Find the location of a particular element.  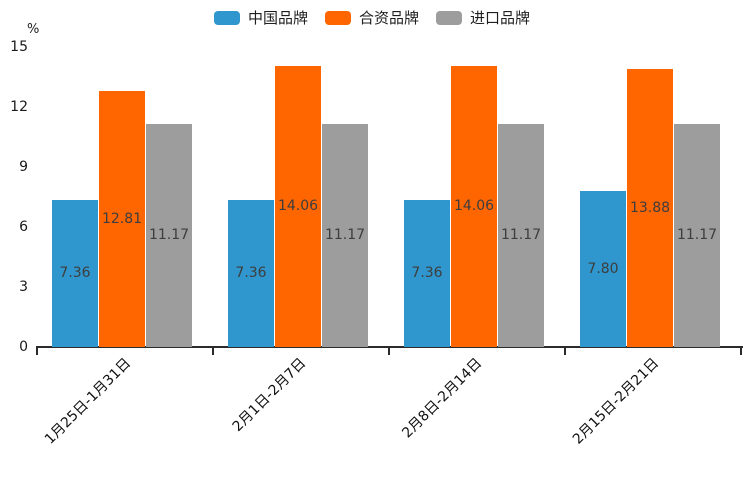

legend-item-label: 进口品牌 is located at coordinates (500, 17).